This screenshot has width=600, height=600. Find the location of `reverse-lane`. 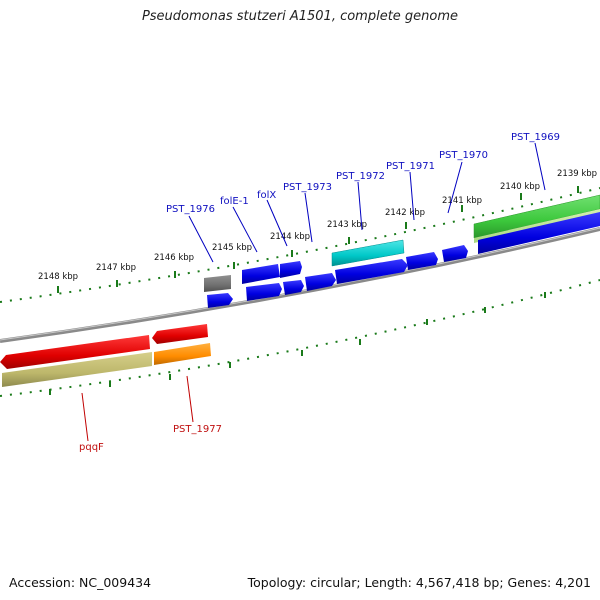

reverse-lane is located at coordinates (105, 355).